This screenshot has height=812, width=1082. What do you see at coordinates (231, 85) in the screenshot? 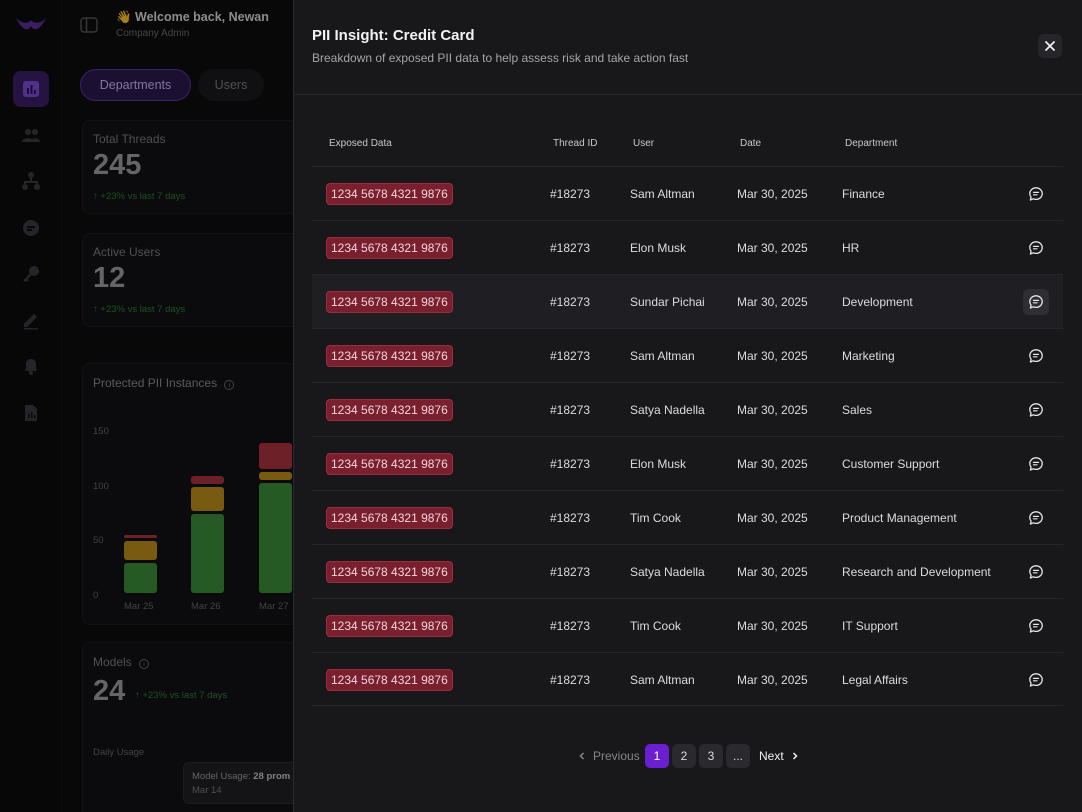
I see `tab-users: Users` at bounding box center [231, 85].